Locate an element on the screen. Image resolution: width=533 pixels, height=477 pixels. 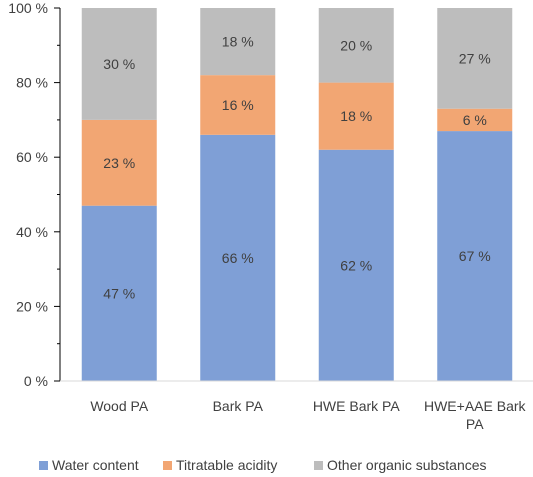
data-label: 62 % is located at coordinates (356, 265).